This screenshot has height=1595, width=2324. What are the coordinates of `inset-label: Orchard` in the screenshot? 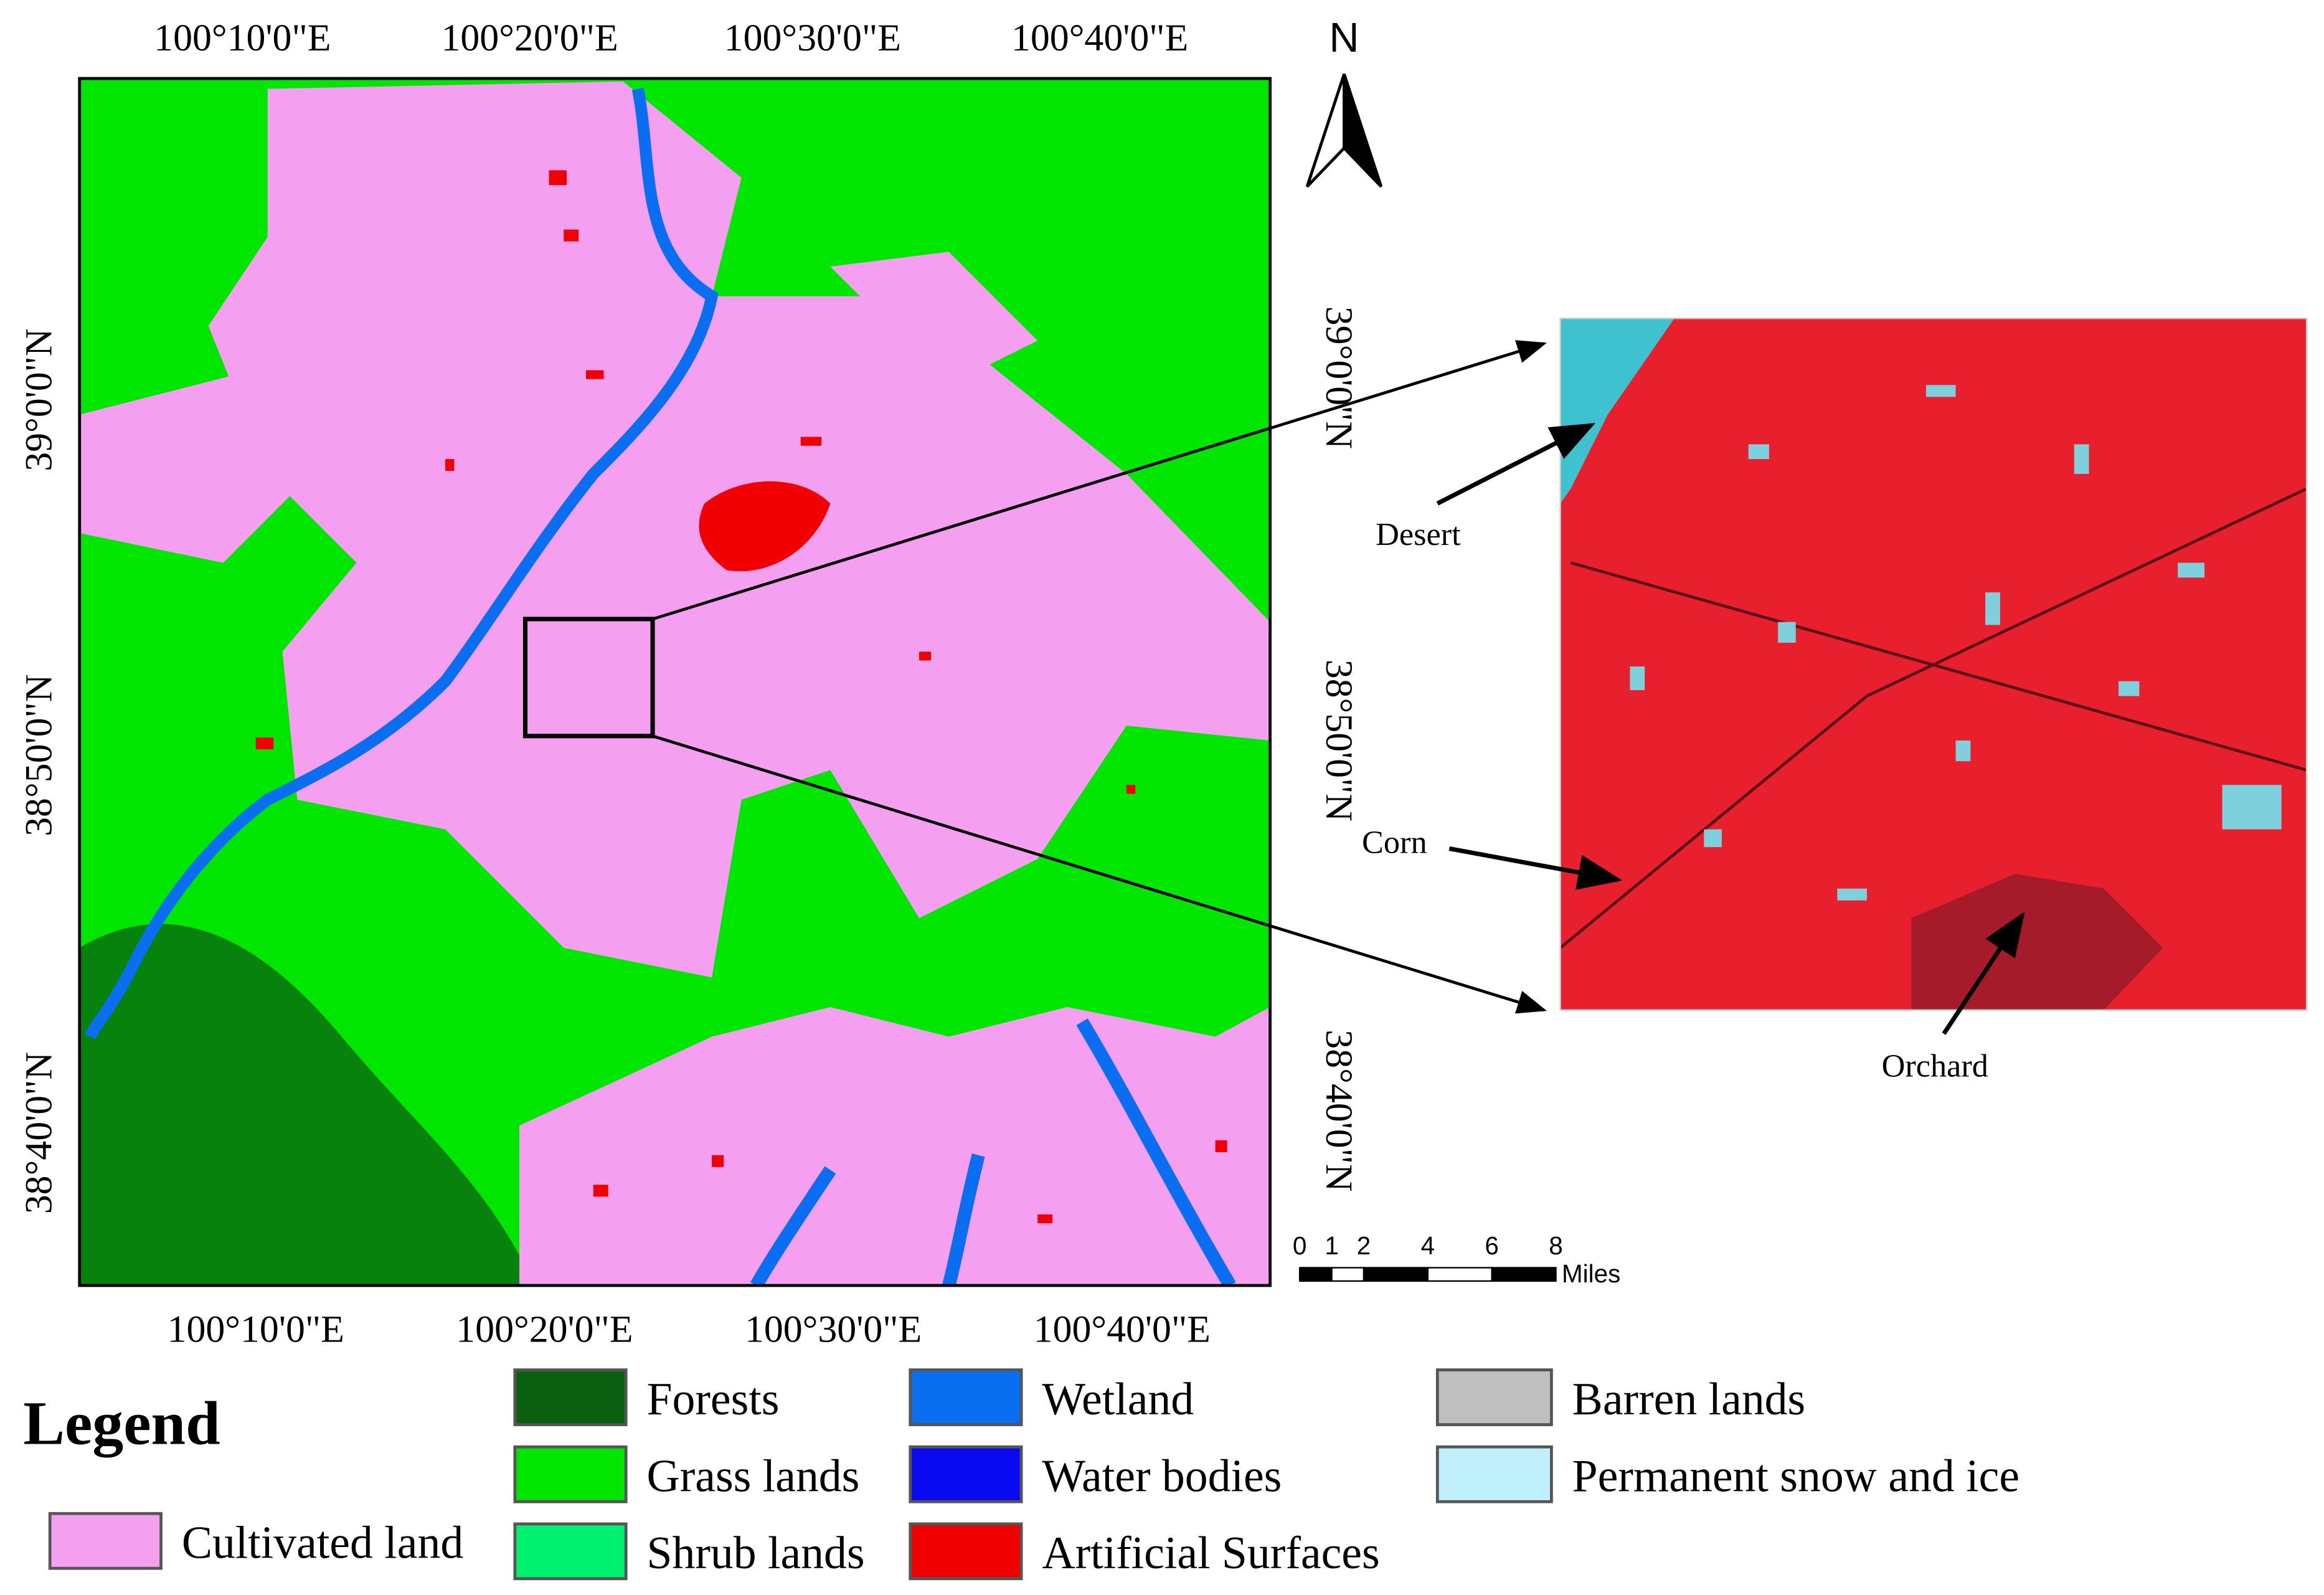 It's located at (1935, 1066).